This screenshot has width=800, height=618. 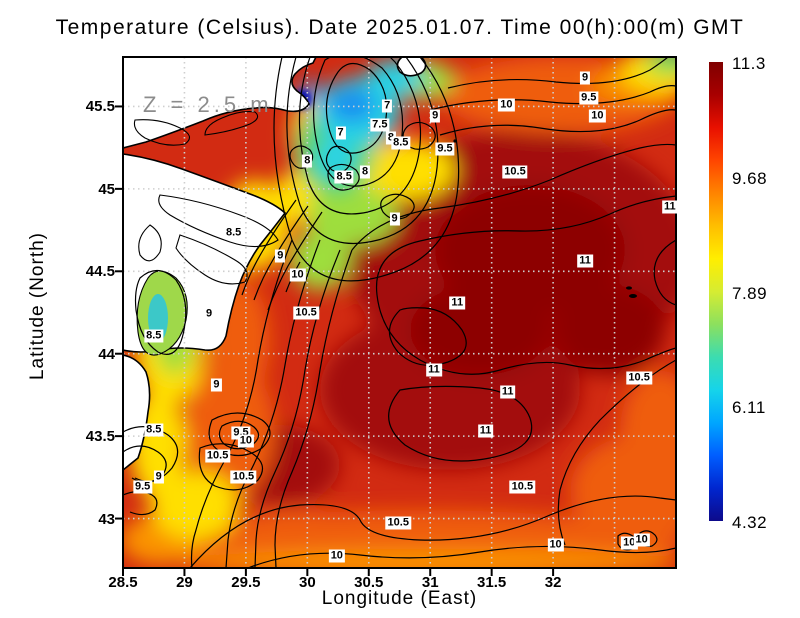 What do you see at coordinates (749, 408) in the screenshot?
I see `colorbar-tick-label: 6.11` at bounding box center [749, 408].